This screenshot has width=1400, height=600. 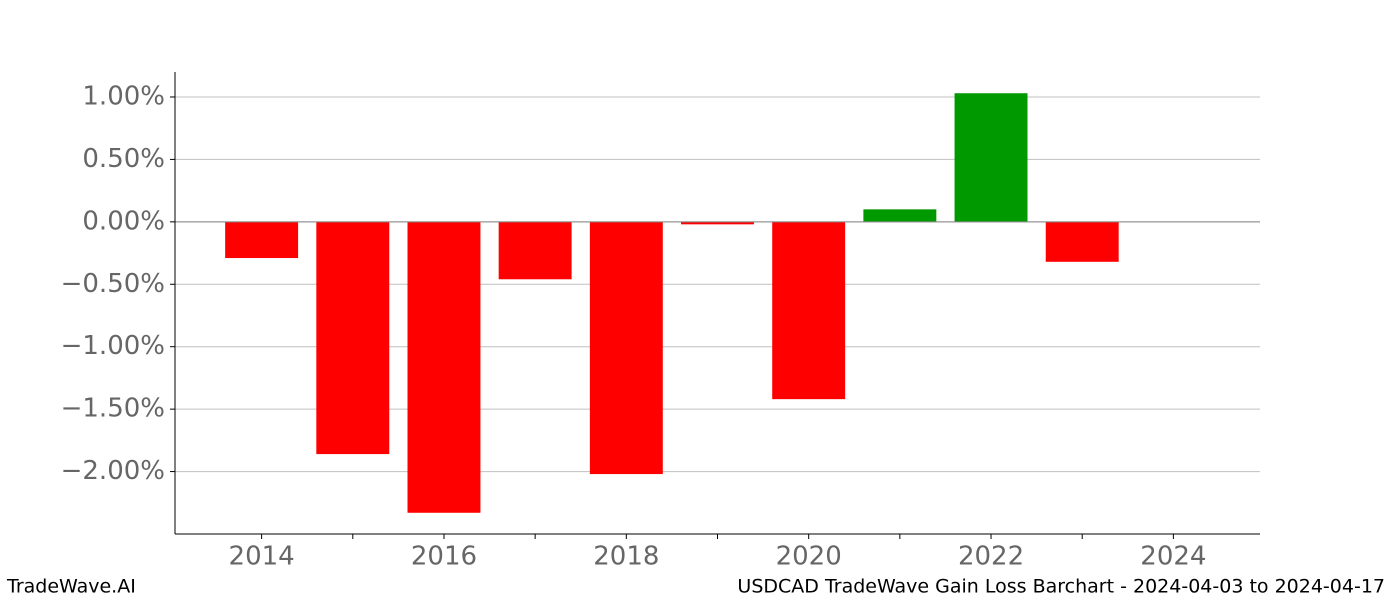 What do you see at coordinates (123, 221) in the screenshot?
I see `y-tick-label: 0.00%` at bounding box center [123, 221].